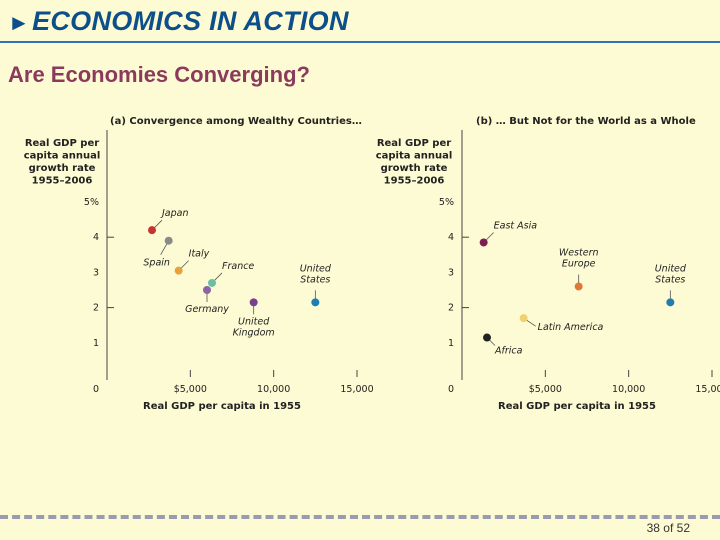 The image size is (720, 540). I want to click on panel-a-x-zero-label: 0, so click(96, 389).